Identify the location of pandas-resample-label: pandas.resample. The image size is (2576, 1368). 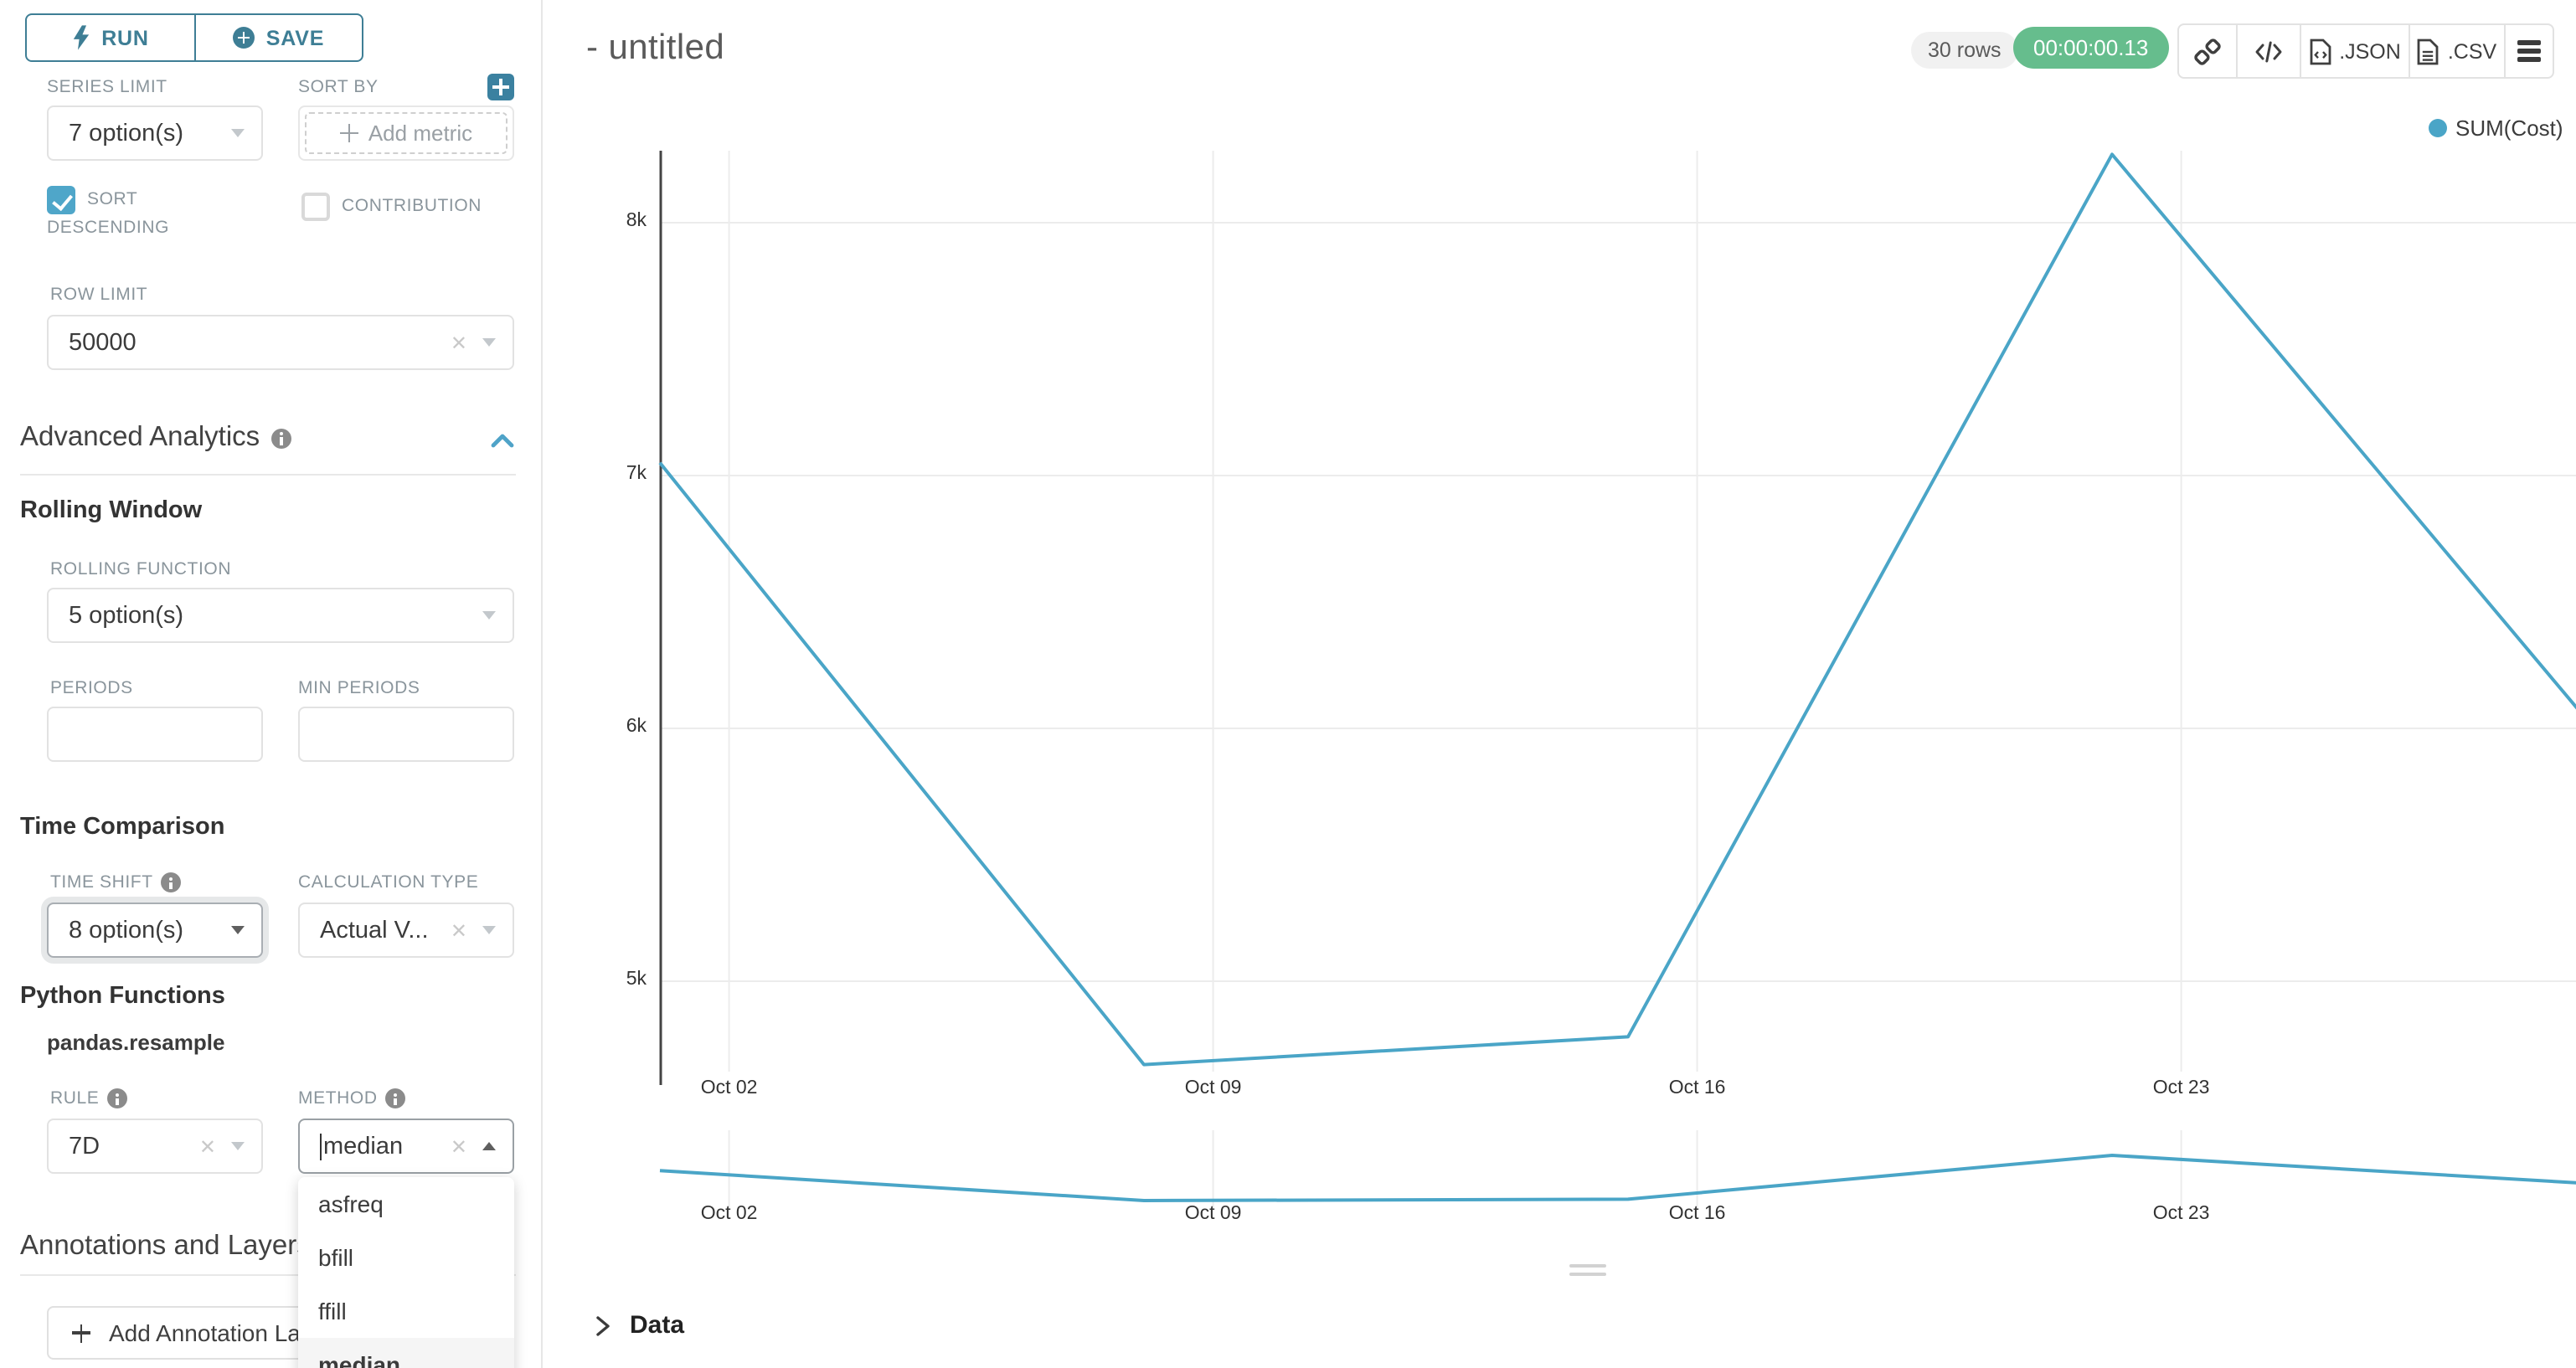
(136, 1042).